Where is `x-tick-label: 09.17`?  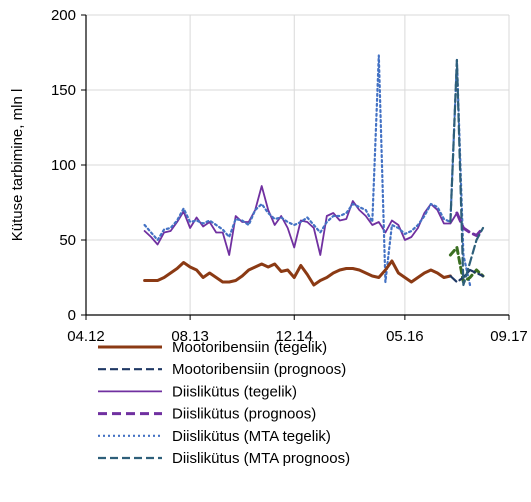 x-tick-label: 09.17 is located at coordinates (509, 336).